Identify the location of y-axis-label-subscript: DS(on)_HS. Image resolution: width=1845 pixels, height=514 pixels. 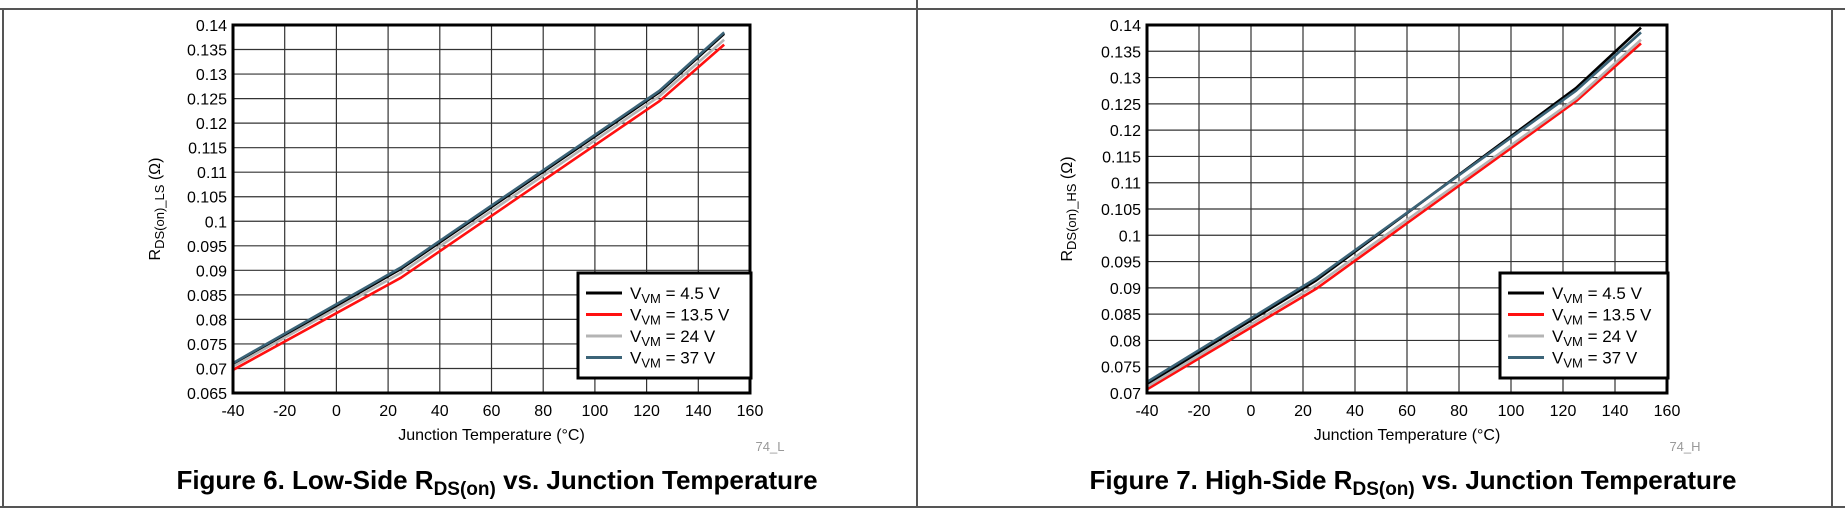
(1071, 216).